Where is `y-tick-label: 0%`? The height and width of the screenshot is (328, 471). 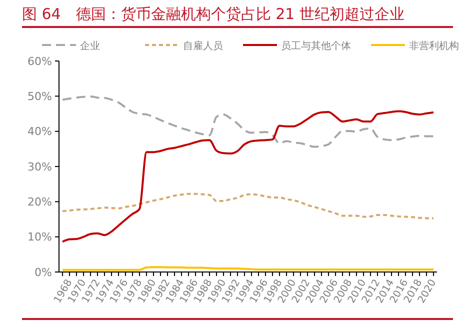
y-tick-label: 0% is located at coordinates (43, 272).